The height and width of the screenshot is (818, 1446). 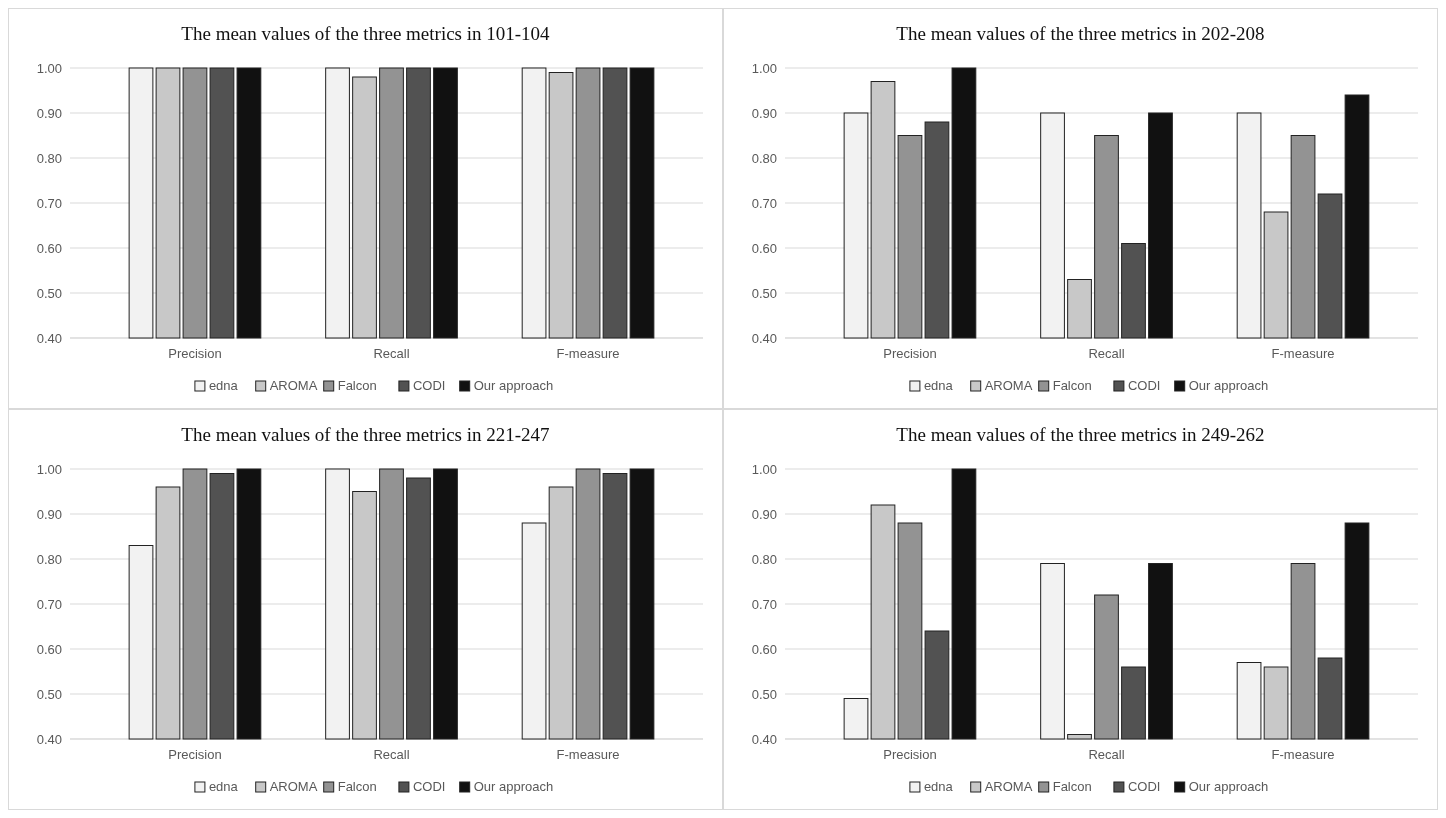 What do you see at coordinates (1080, 33) in the screenshot?
I see `chart-title: The mean values of the three metrics in 202-208` at bounding box center [1080, 33].